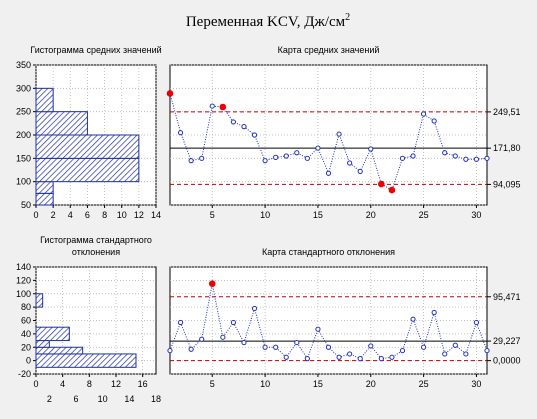  Describe the element at coordinates (265, 384) in the screenshot. I see `control-chart-3-xtick-label: 10` at that location.